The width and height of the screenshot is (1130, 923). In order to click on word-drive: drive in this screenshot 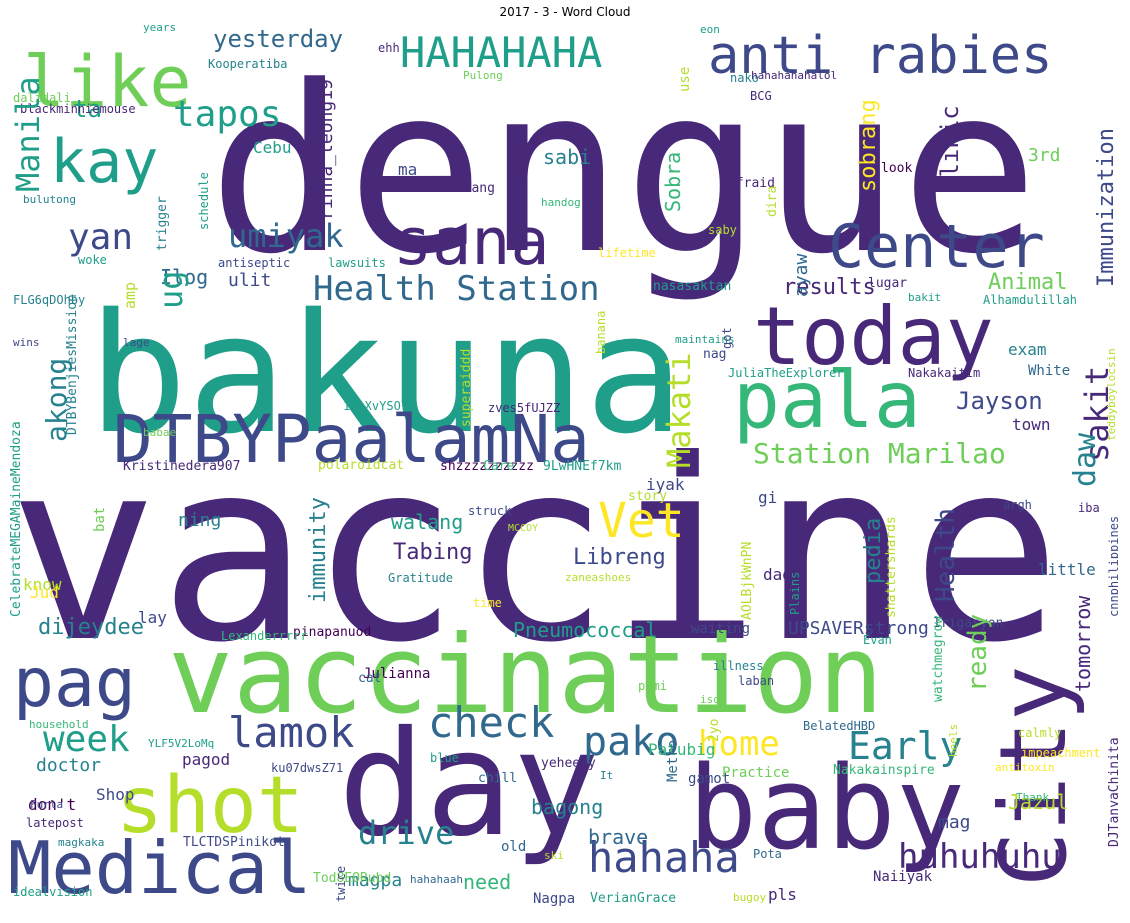, I will do `click(406, 833)`.